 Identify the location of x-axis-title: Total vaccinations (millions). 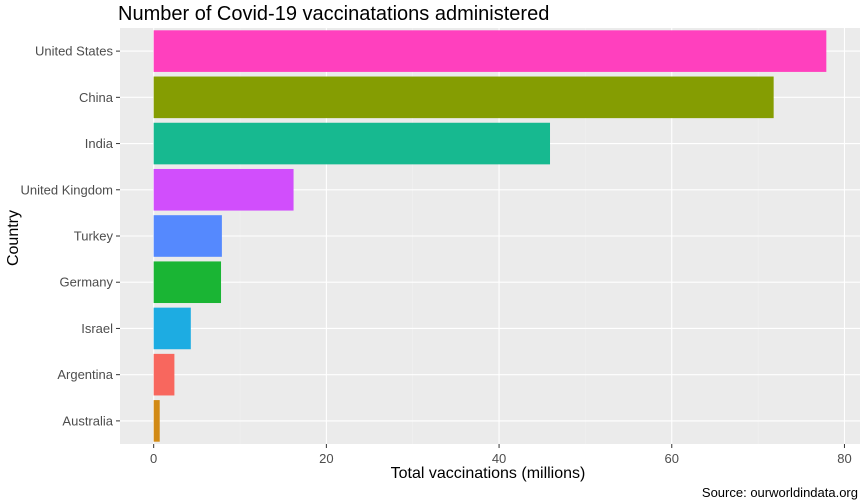
(488, 473).